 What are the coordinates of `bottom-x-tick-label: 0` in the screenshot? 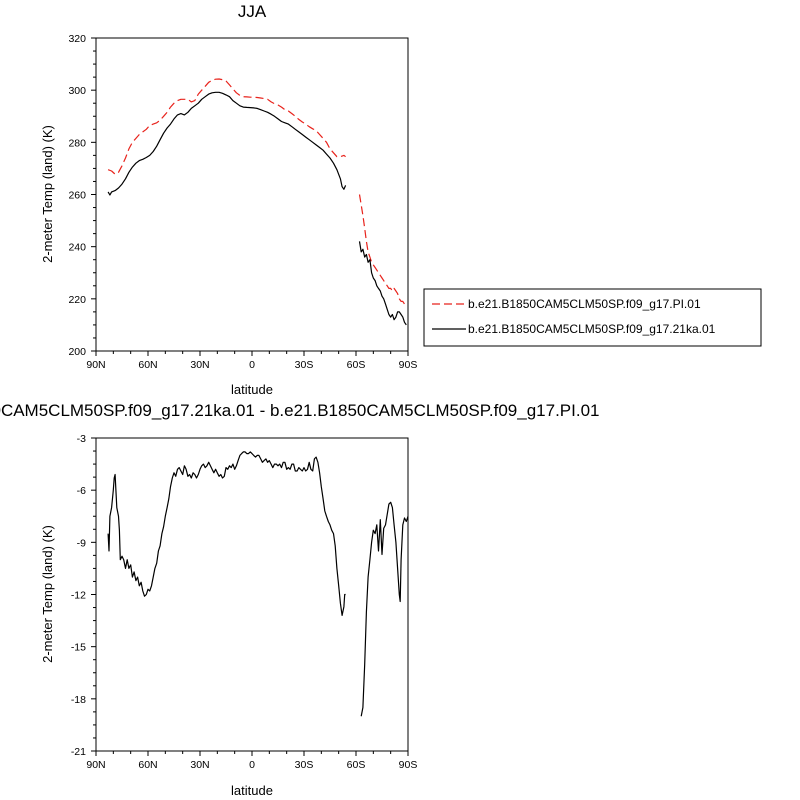 It's located at (252, 765).